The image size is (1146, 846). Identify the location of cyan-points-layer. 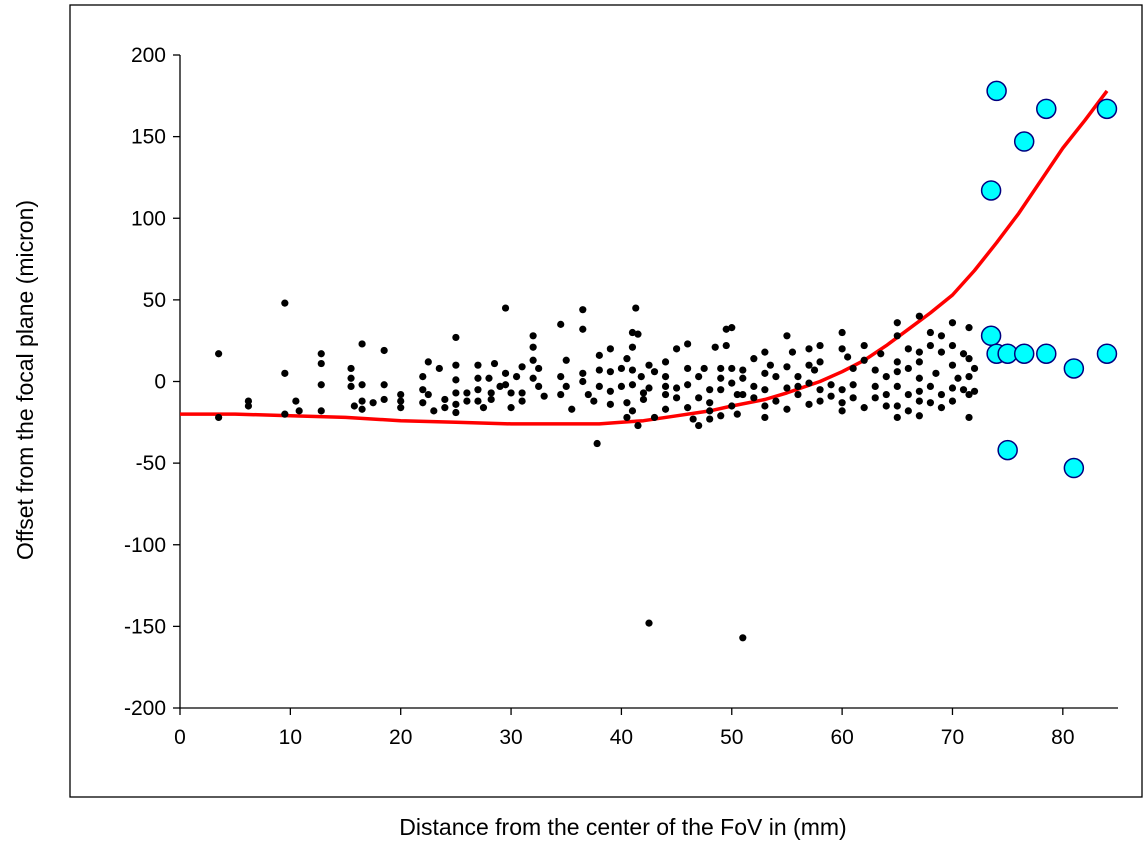
(1049, 279).